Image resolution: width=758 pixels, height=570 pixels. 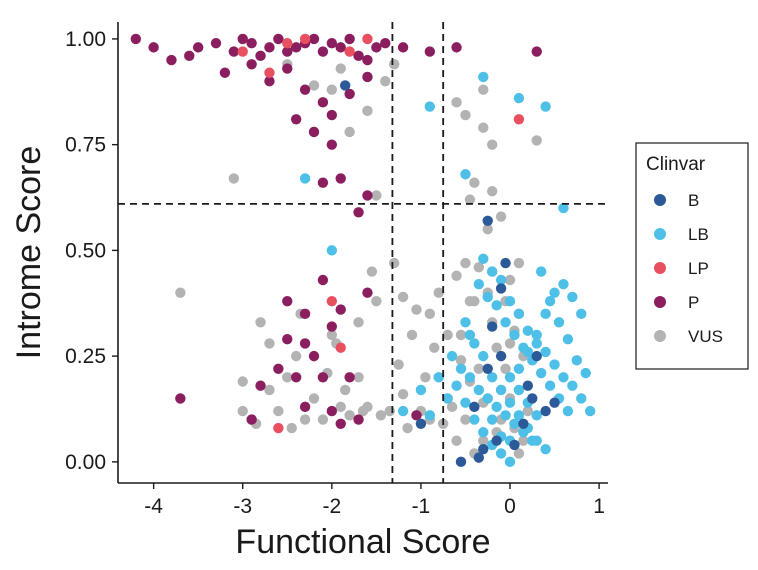 I want to click on legend-marker-lb, so click(x=660, y=234).